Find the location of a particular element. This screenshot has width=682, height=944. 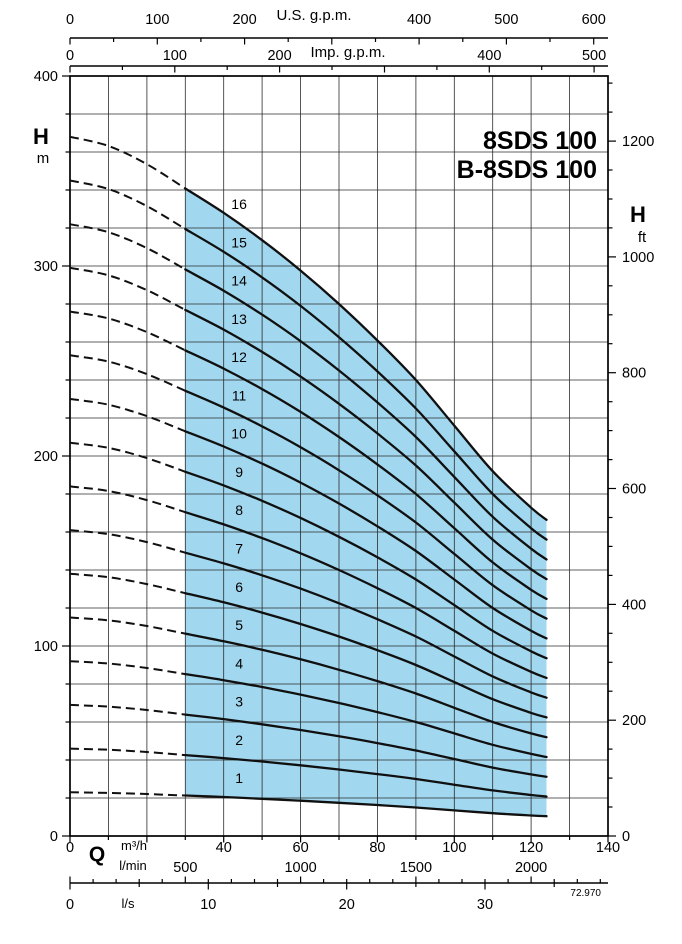

svg-text: 60 is located at coordinates (301, 848).